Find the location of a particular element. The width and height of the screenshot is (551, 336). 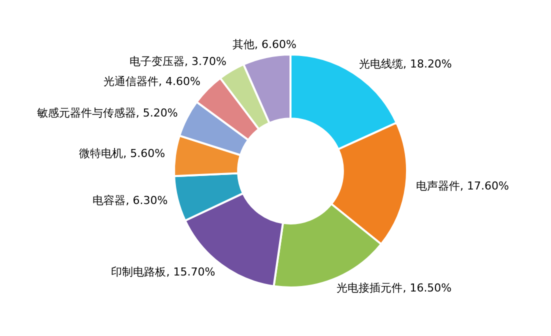

slice-label: 印制电路板, 15.70% is located at coordinates (163, 271).